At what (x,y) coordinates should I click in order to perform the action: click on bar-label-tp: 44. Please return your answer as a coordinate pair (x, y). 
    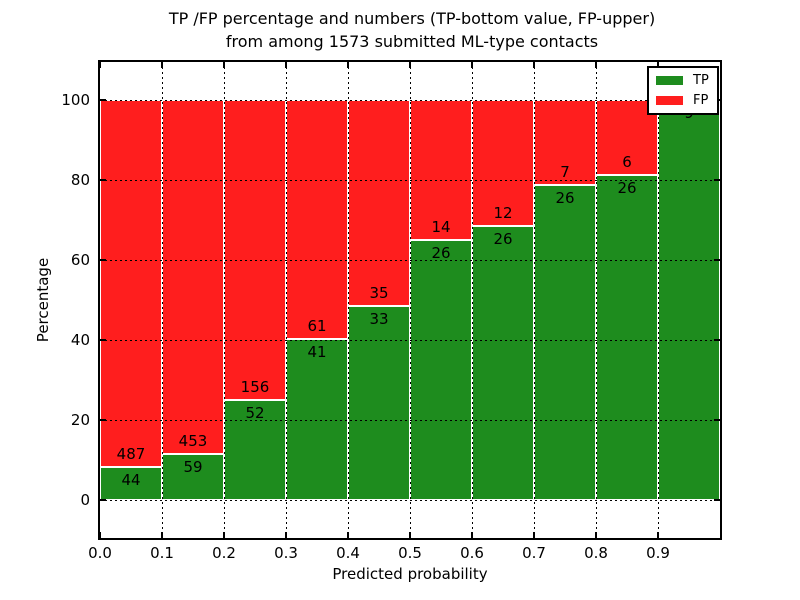
    Looking at the image, I should click on (131, 479).